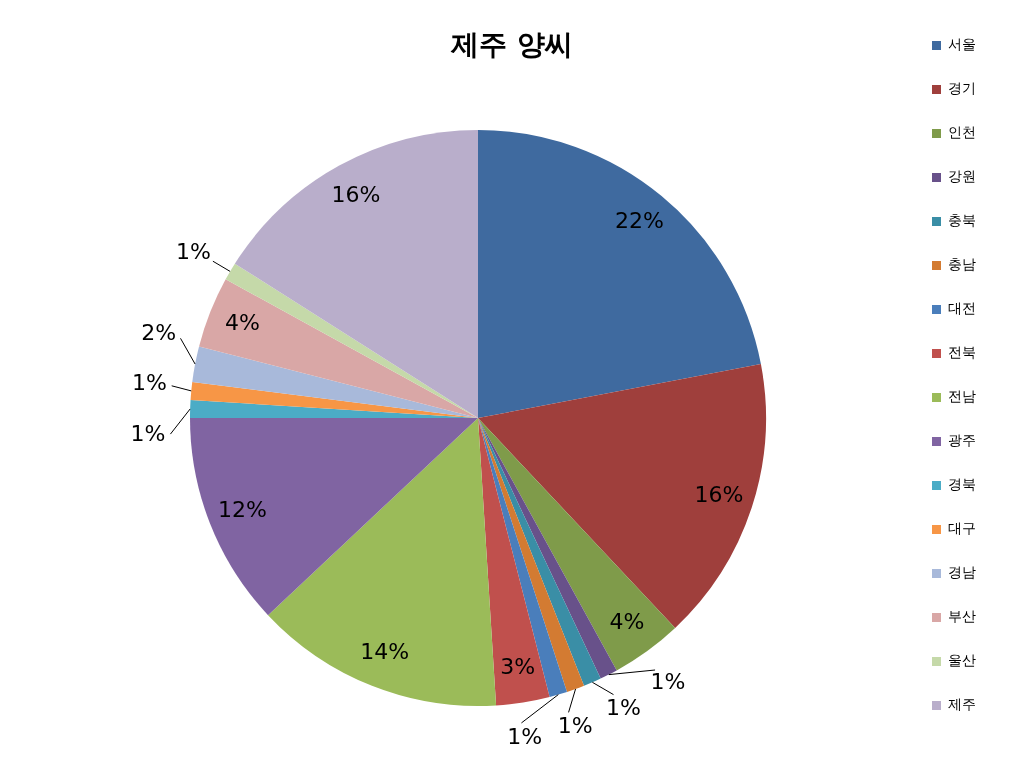 The image size is (1024, 771). What do you see at coordinates (962, 88) in the screenshot?
I see `legend-label: 경기` at bounding box center [962, 88].